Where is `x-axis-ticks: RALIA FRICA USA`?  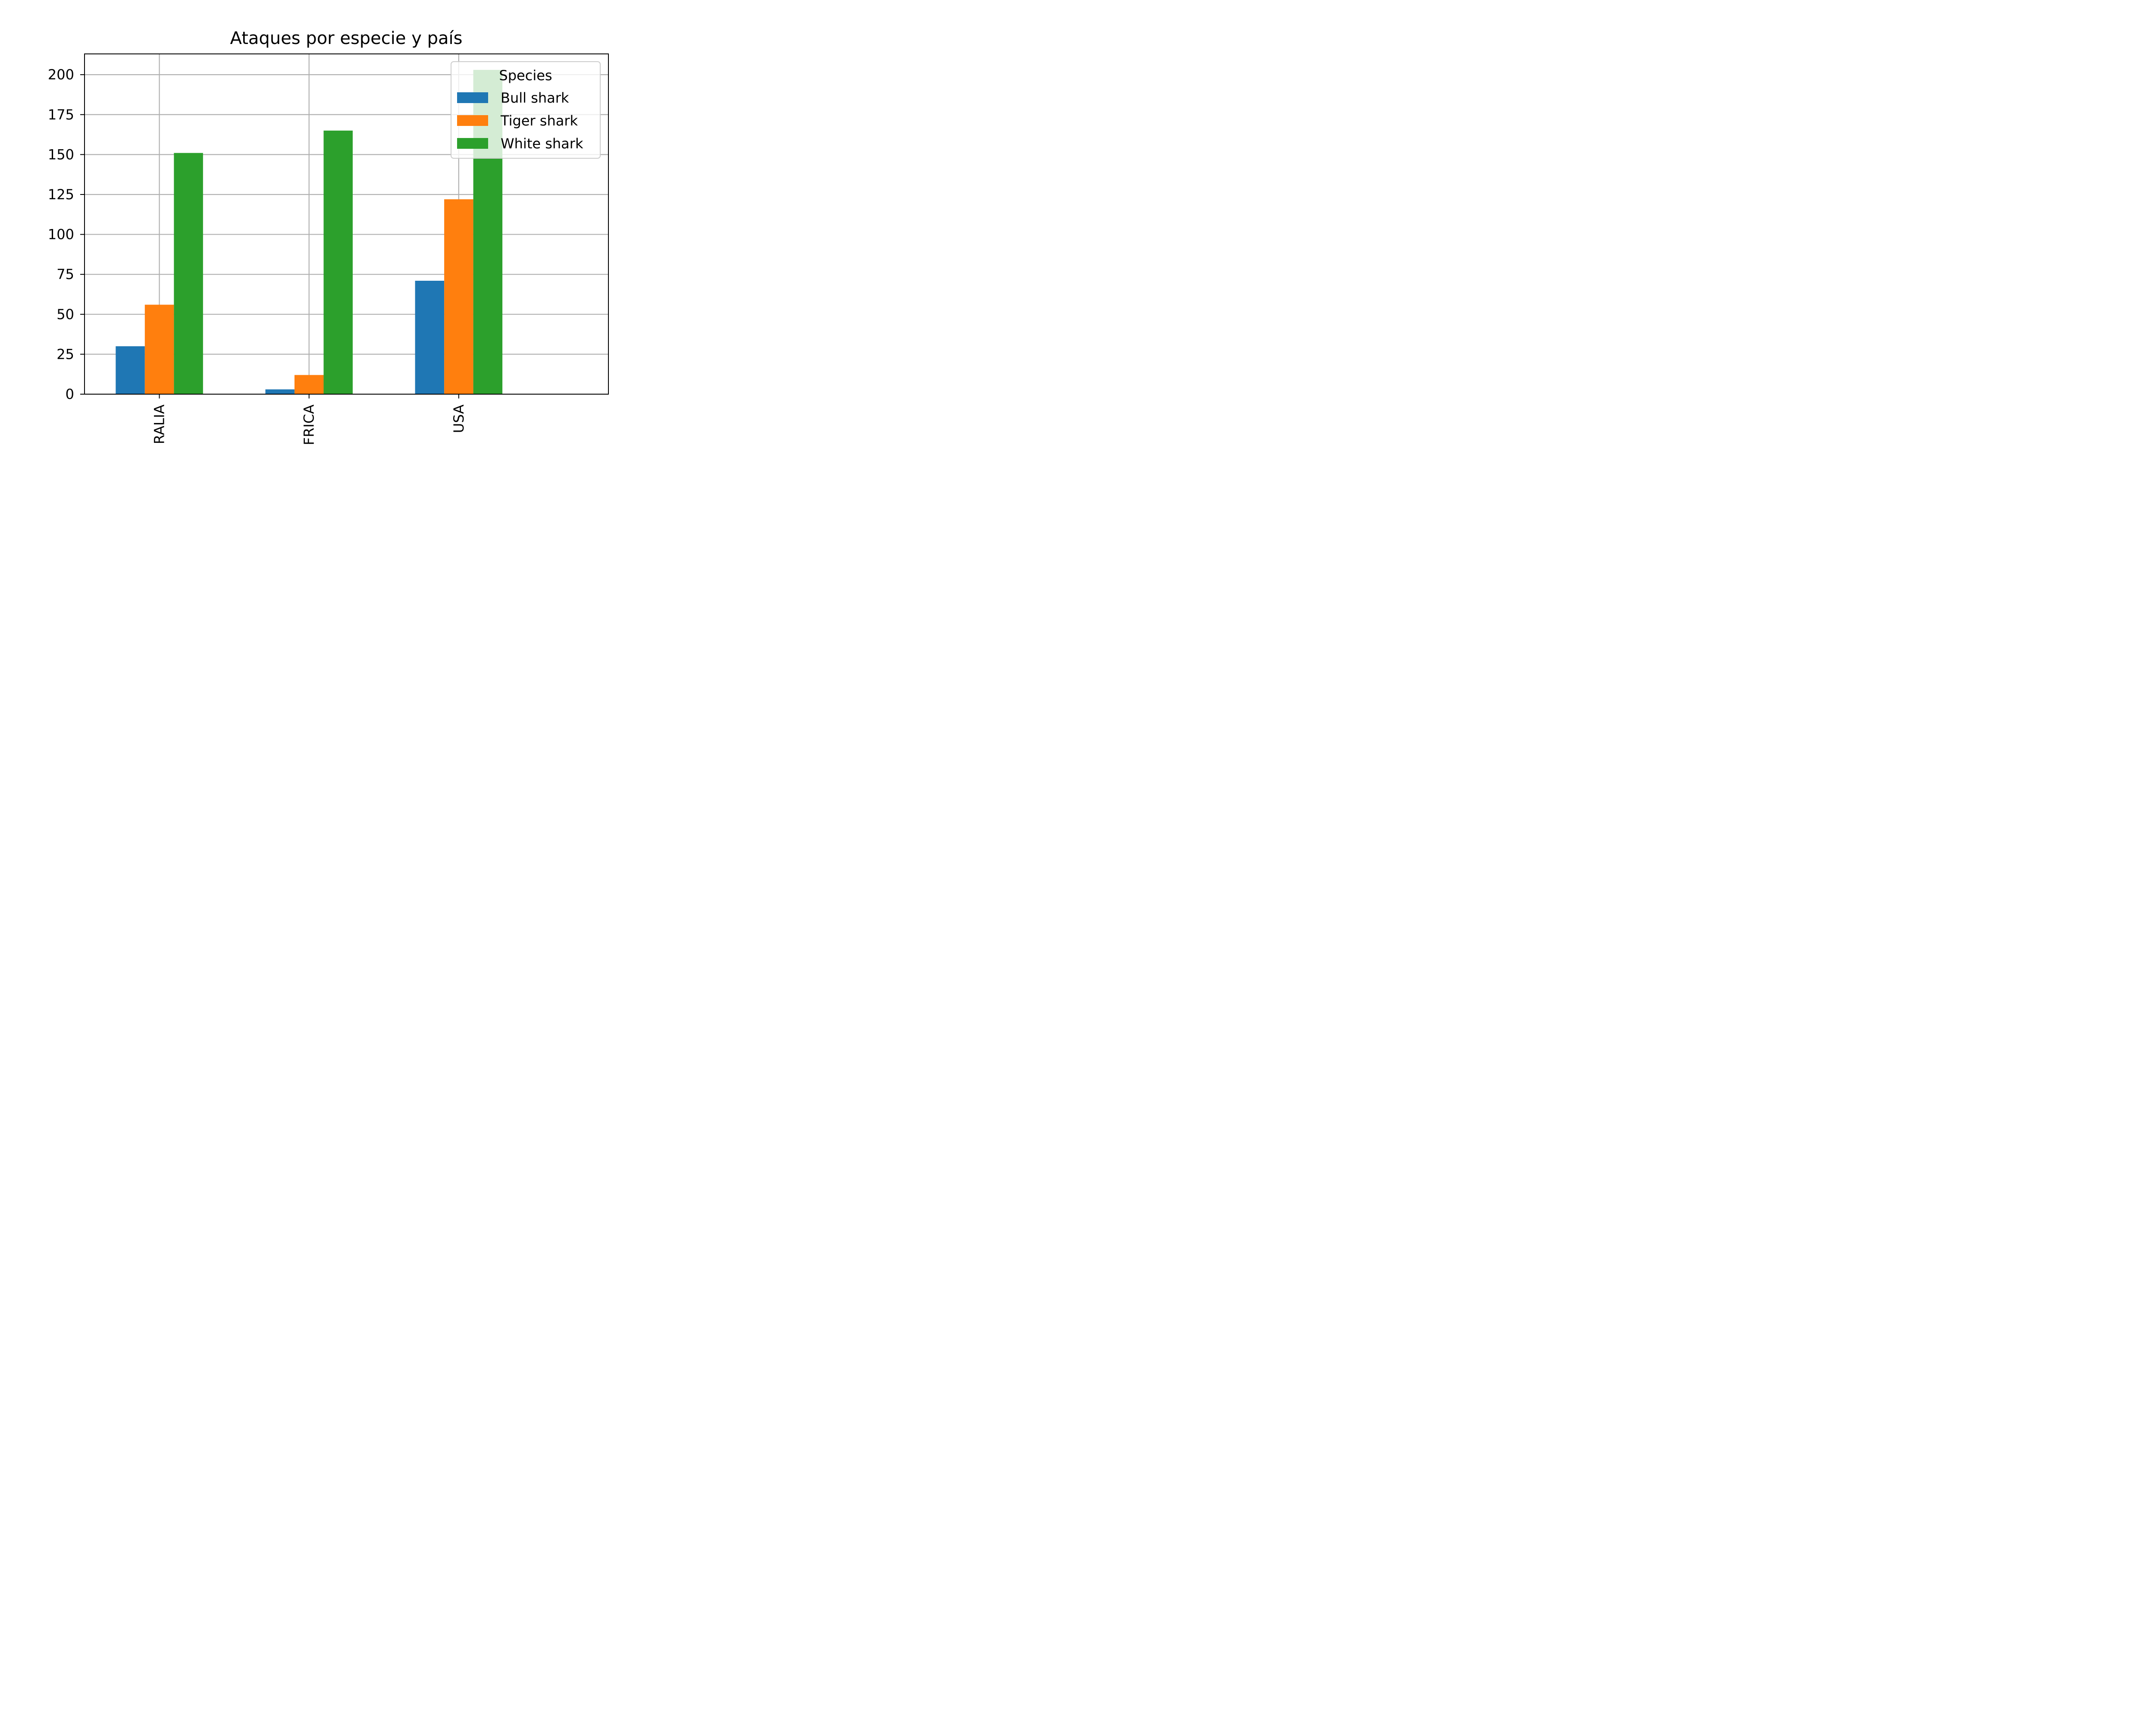 x-axis-ticks: RALIA FRICA USA is located at coordinates (309, 420).